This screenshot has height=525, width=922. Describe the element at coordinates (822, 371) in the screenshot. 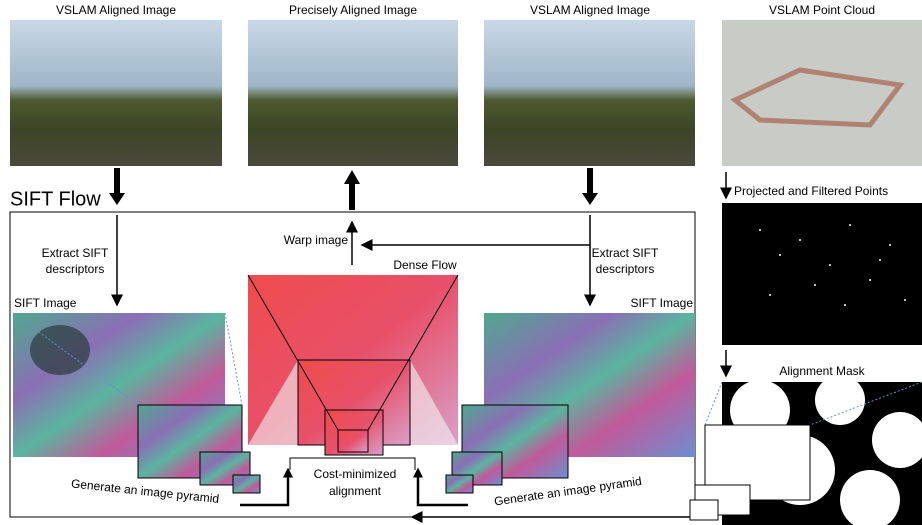

I see `image-label: Alignment Mask` at that location.